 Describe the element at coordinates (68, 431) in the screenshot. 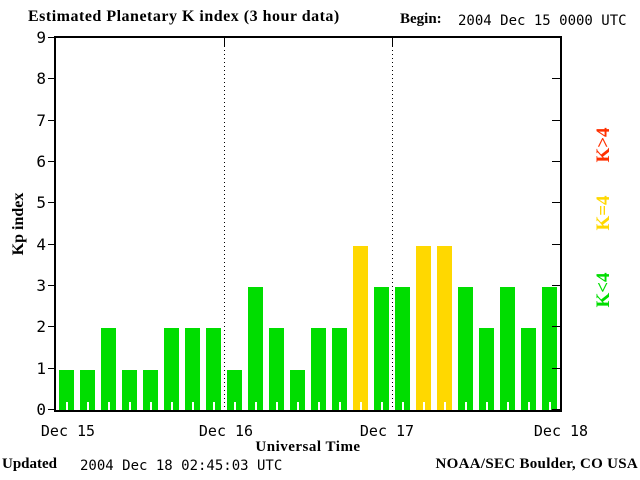

I see `x-tick-label: Dec 15` at that location.